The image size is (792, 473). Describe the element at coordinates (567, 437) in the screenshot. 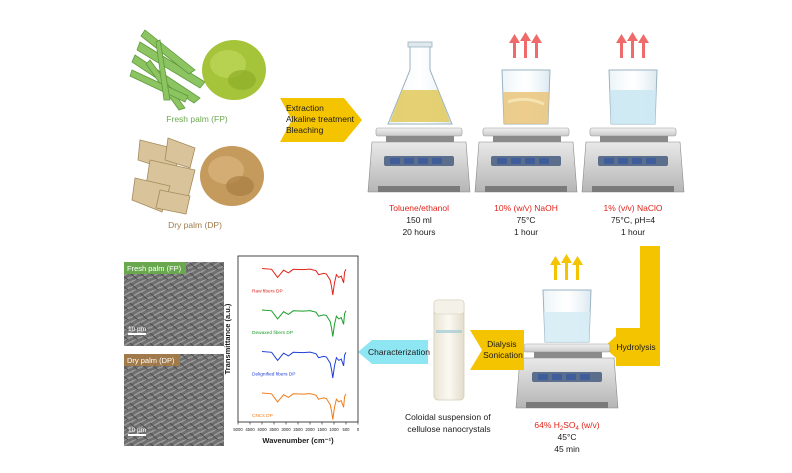

I see `station4-line2: 45°C` at that location.